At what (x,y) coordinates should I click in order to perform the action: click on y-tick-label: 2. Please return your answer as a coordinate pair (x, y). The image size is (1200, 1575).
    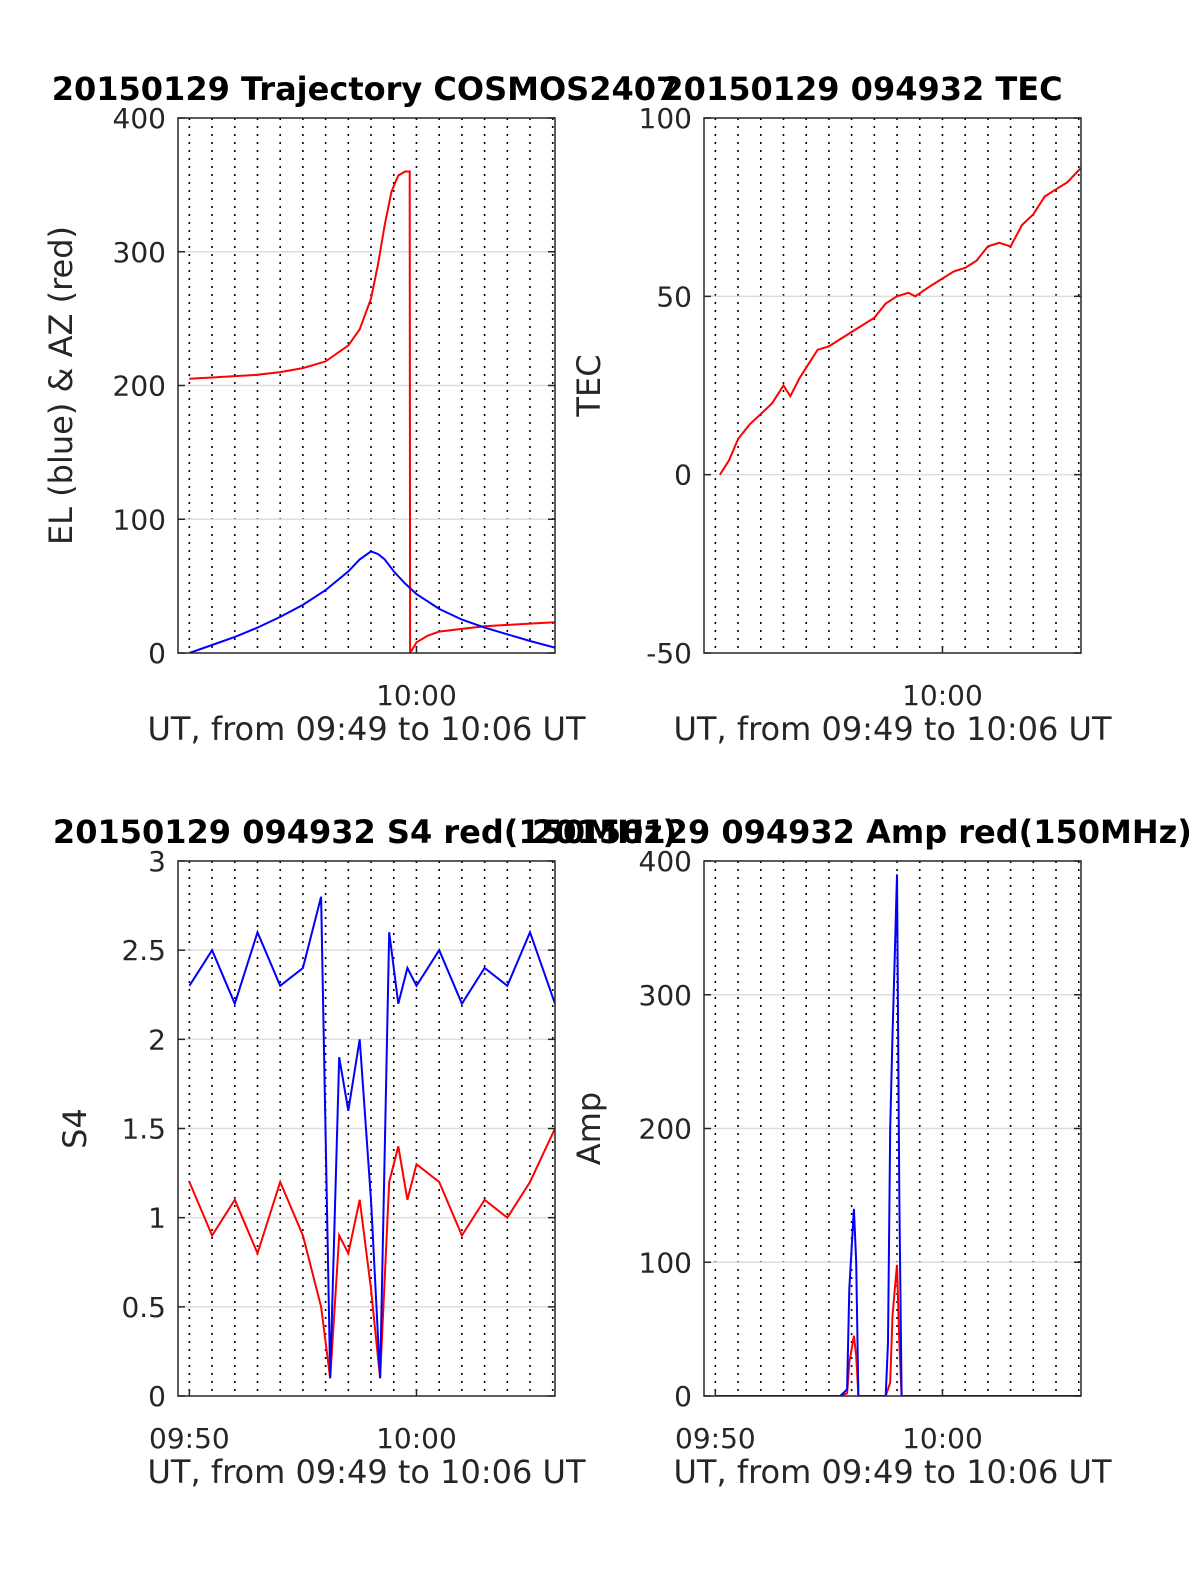
    Looking at the image, I should click on (157, 1039).